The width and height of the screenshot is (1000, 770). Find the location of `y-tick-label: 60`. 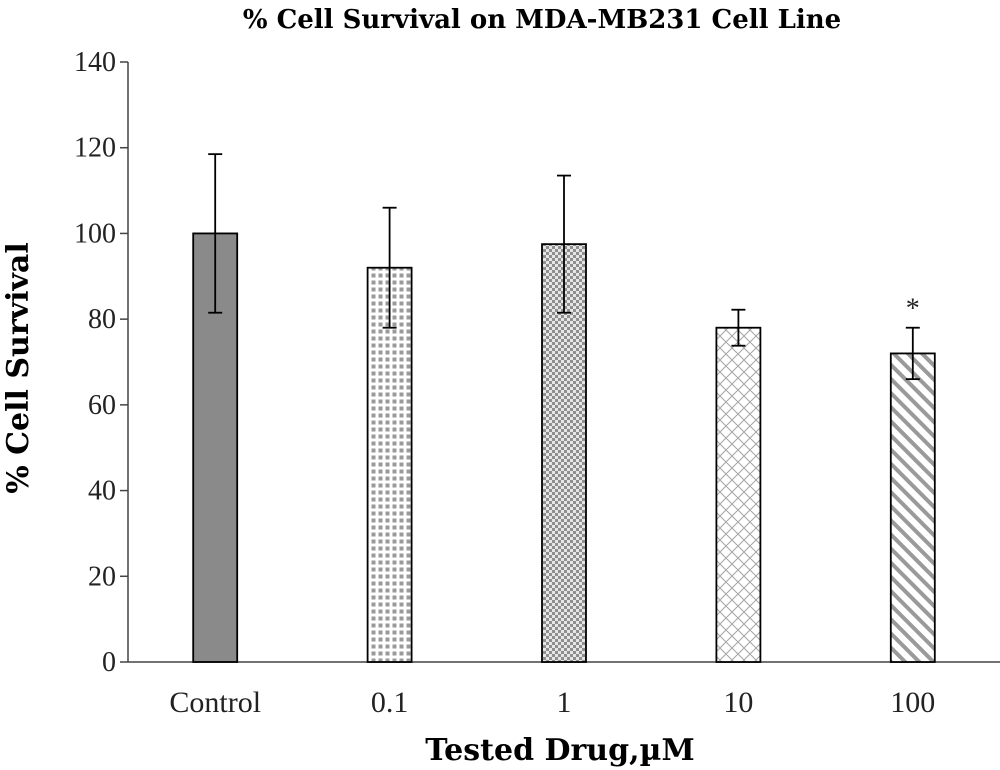

y-tick-label: 60 is located at coordinates (102, 405).